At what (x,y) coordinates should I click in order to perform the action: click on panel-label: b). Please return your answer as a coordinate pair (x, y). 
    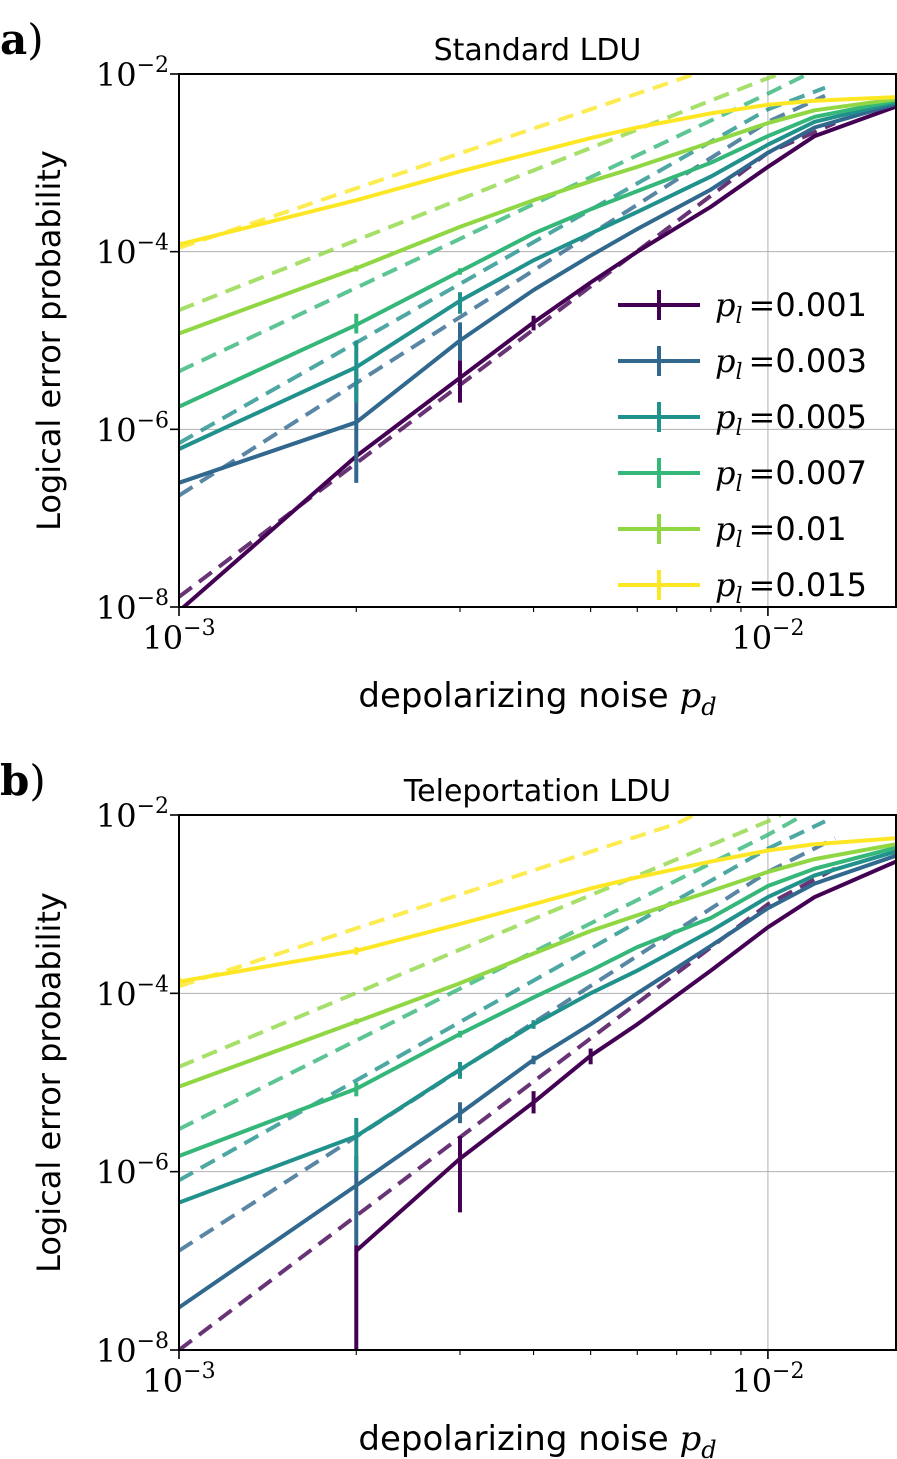
    Looking at the image, I should click on (23, 780).